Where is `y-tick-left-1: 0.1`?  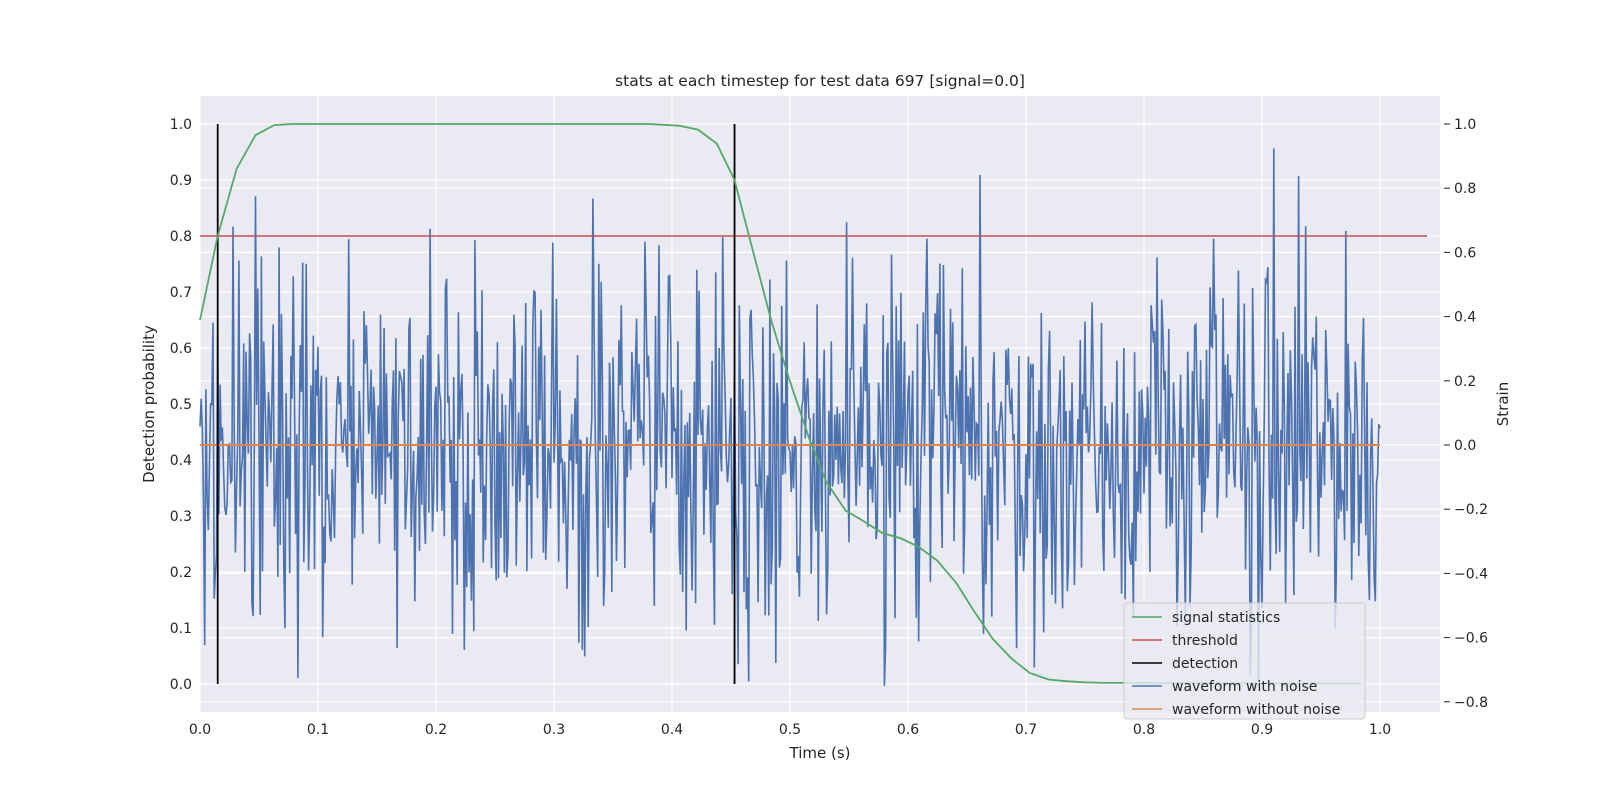 y-tick-left-1: 0.1 is located at coordinates (181, 629).